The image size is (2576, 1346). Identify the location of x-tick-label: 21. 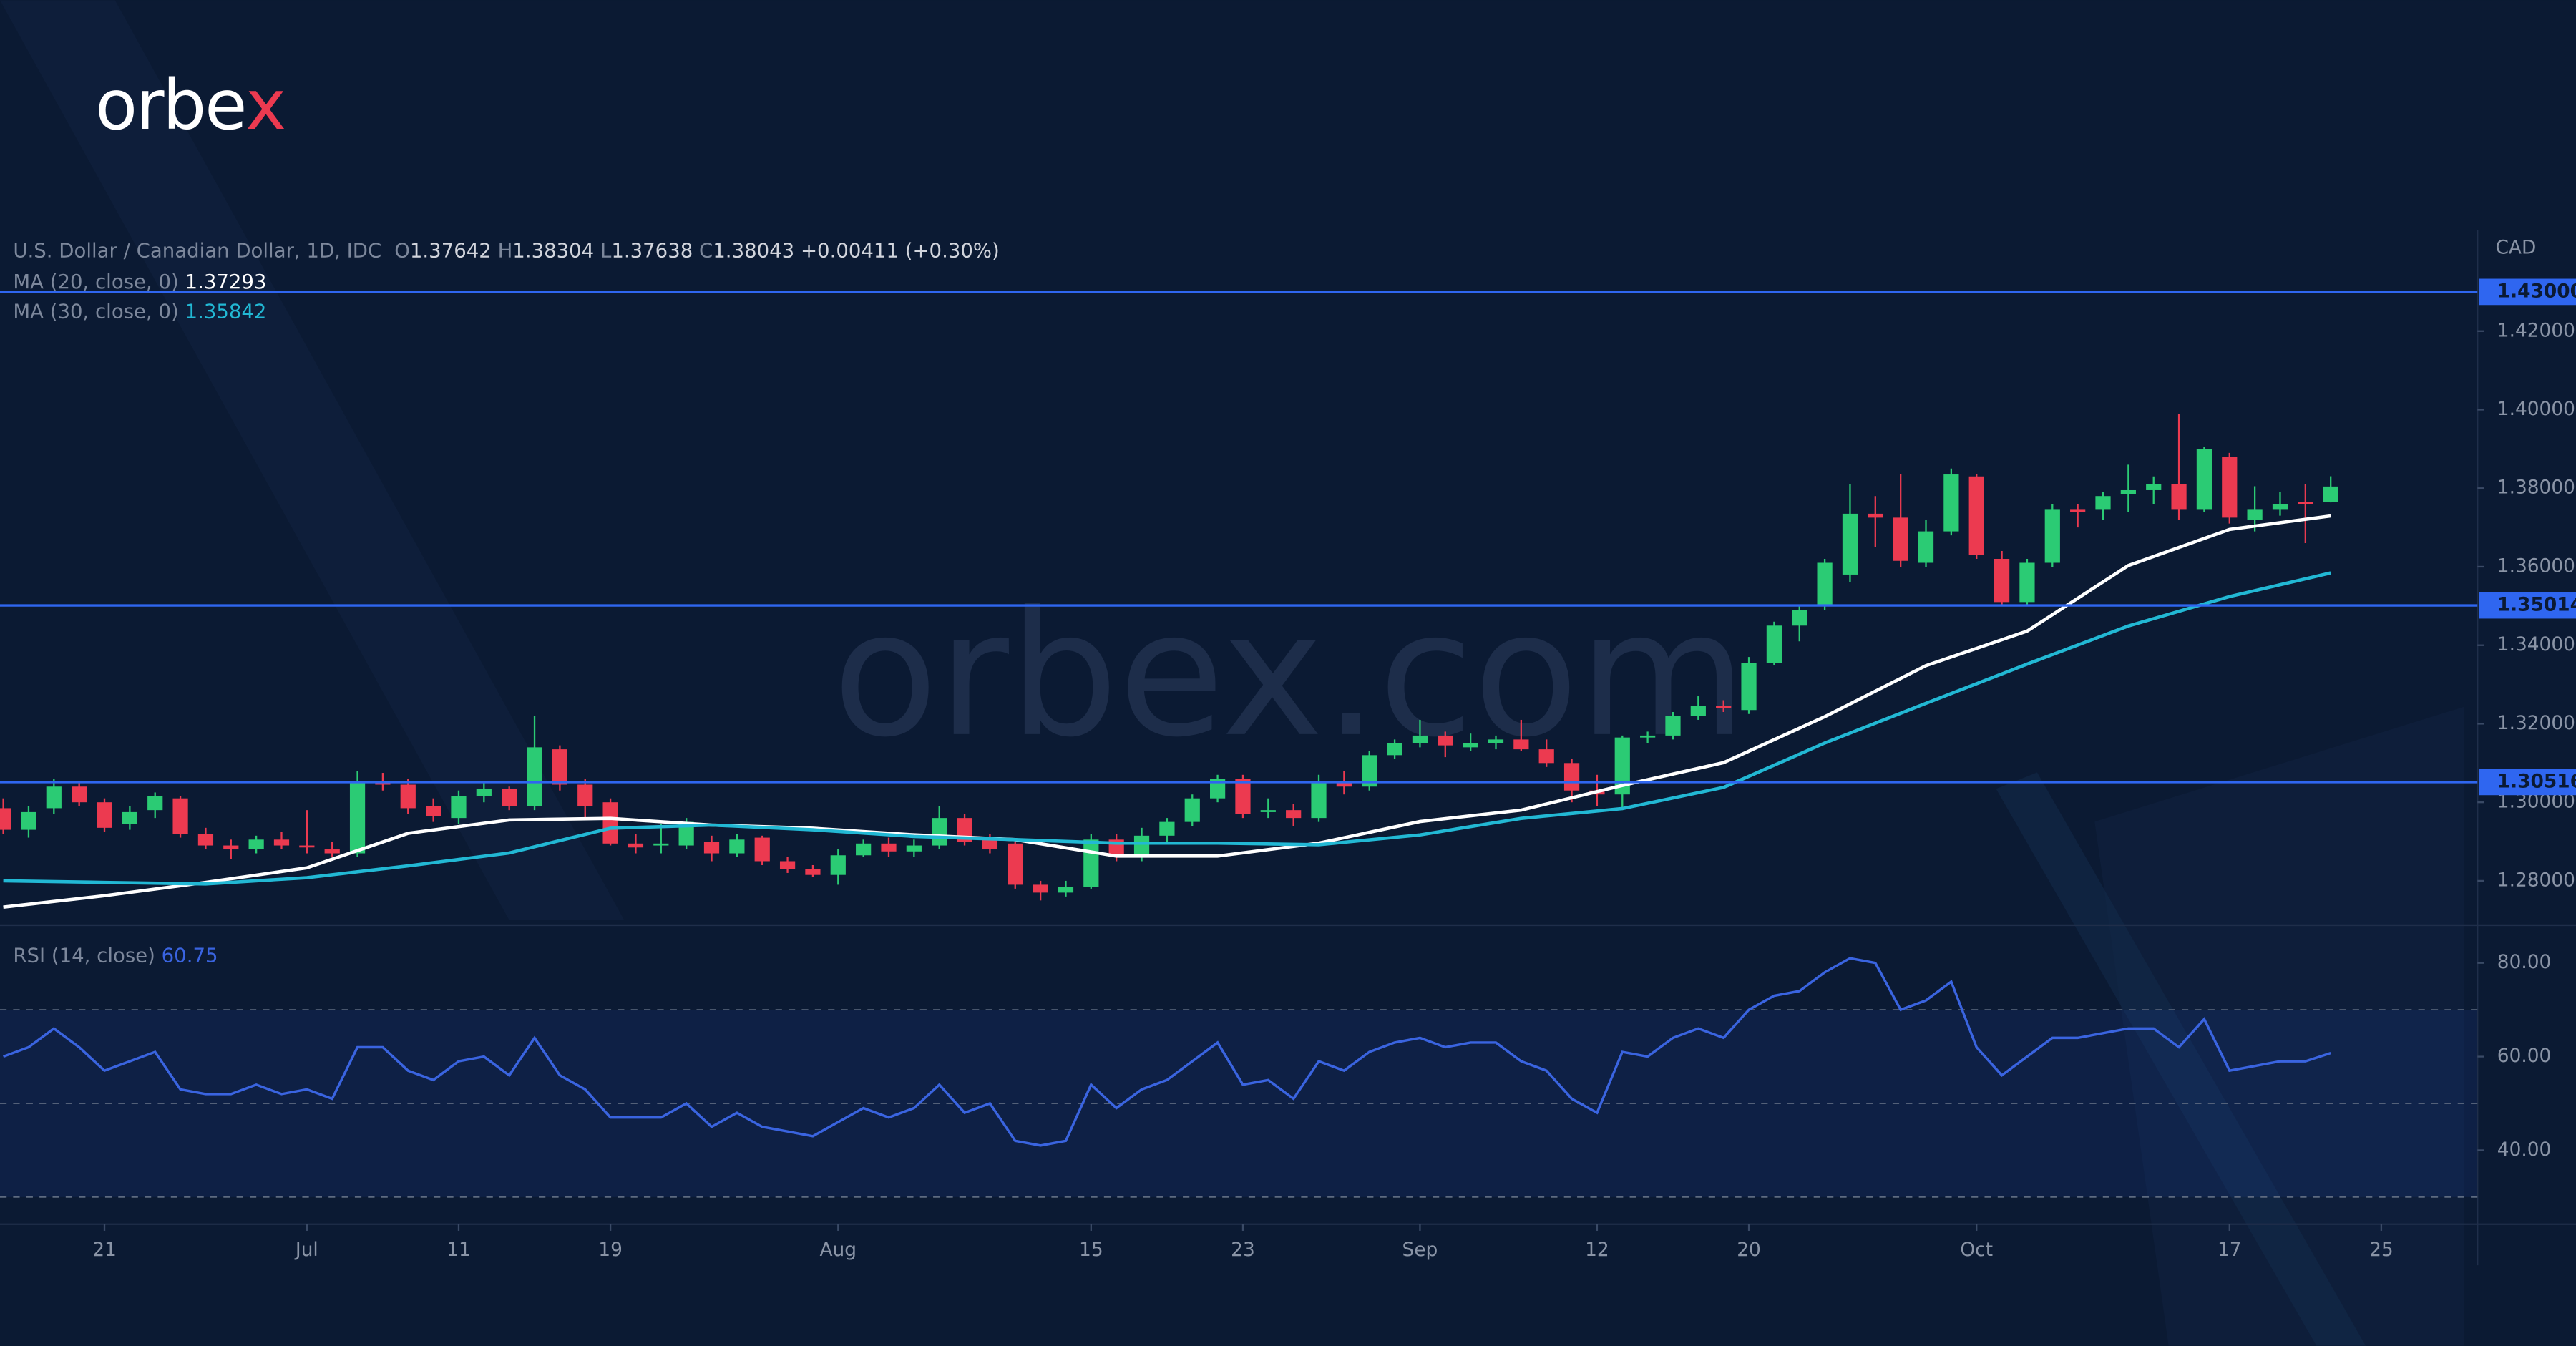
(104, 1250).